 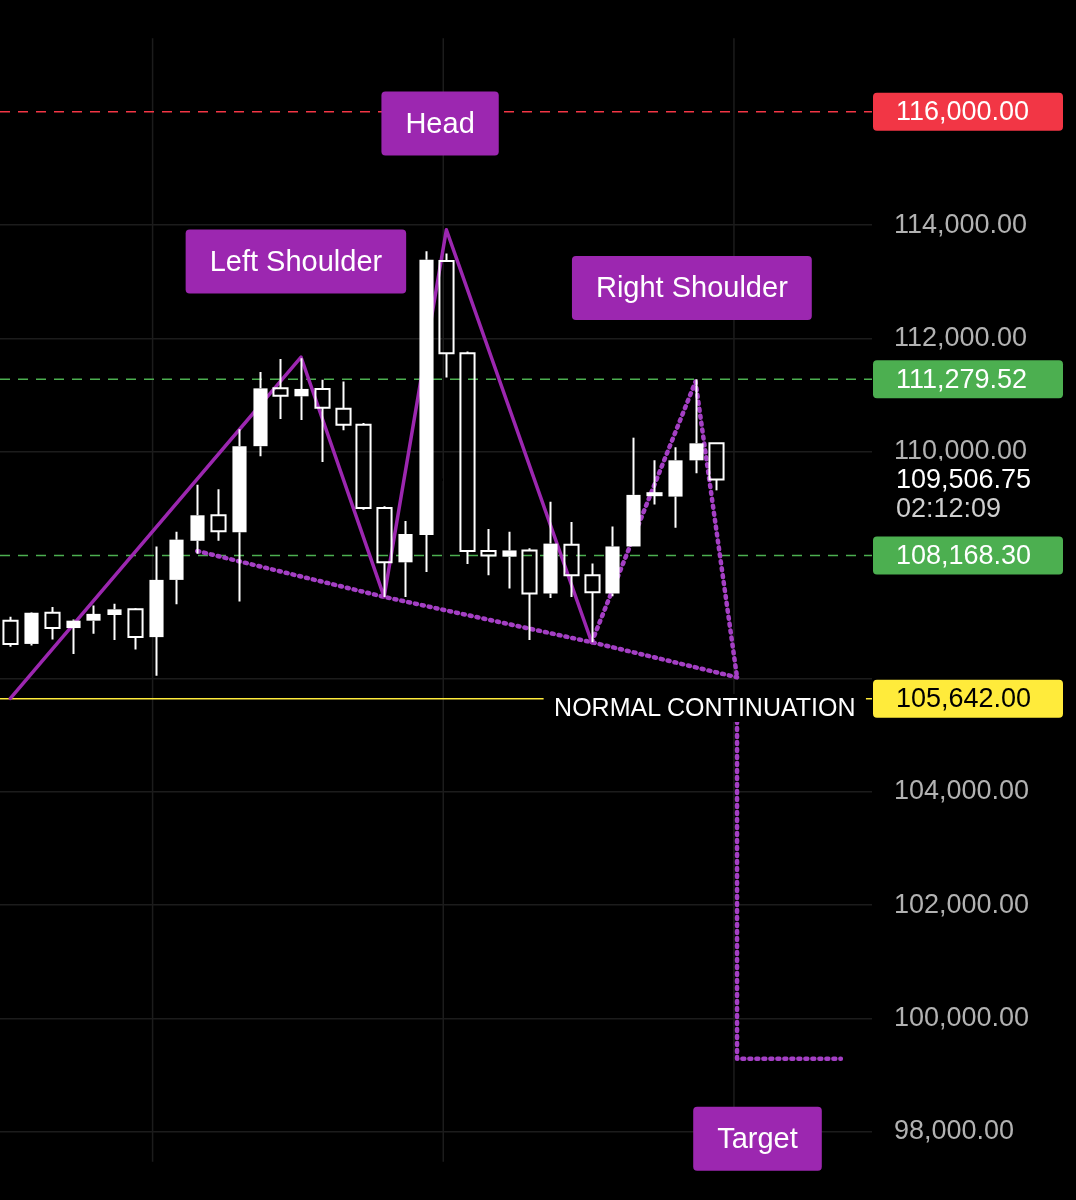 What do you see at coordinates (296, 260) in the screenshot?
I see `annotation: Left Shoulder` at bounding box center [296, 260].